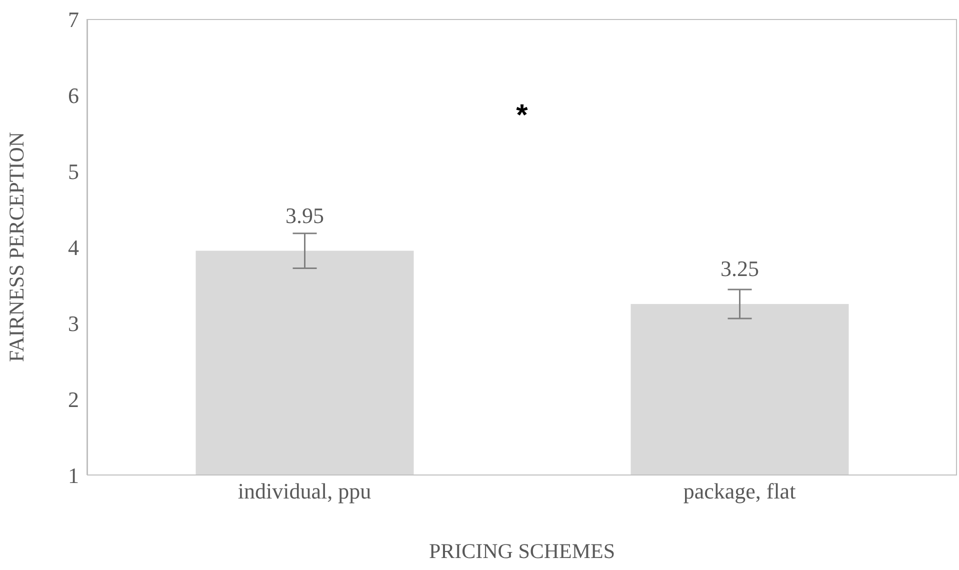 The image size is (959, 570). Describe the element at coordinates (522, 116) in the screenshot. I see `annotation: *` at that location.